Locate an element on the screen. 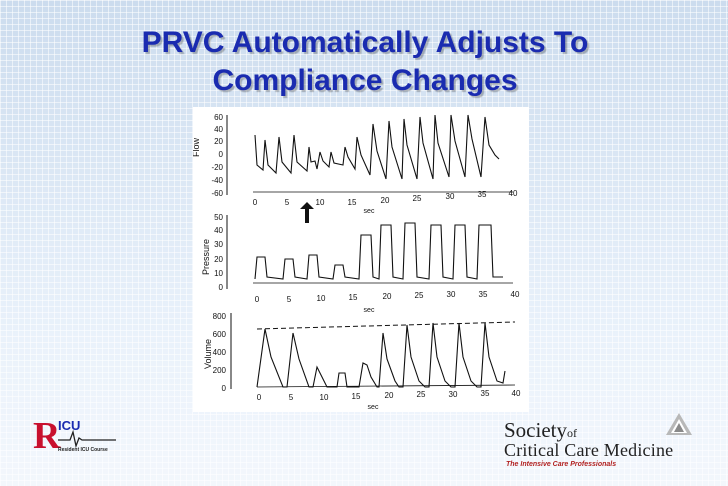 This screenshot has height=486, width=728. pressure-tick: 50 is located at coordinates (218, 217).